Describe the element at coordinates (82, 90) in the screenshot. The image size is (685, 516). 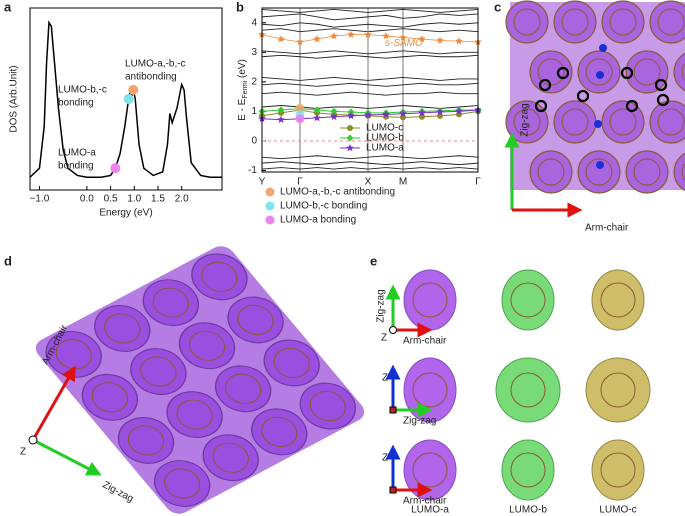
I see `annotation: LUMO-b,-c` at that location.